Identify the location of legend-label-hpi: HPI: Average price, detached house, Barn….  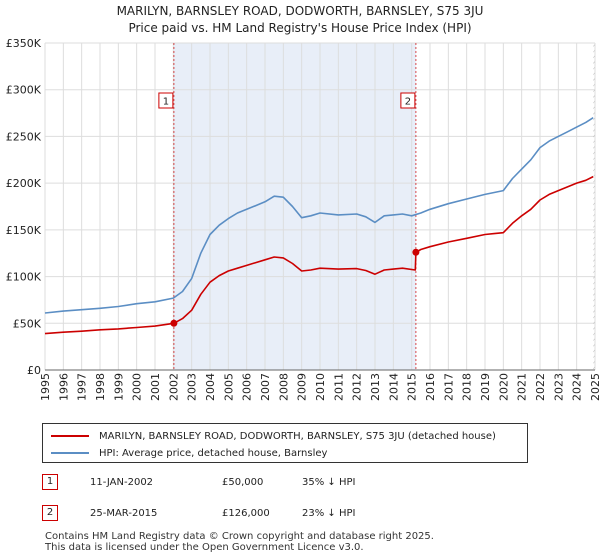
(213, 453).